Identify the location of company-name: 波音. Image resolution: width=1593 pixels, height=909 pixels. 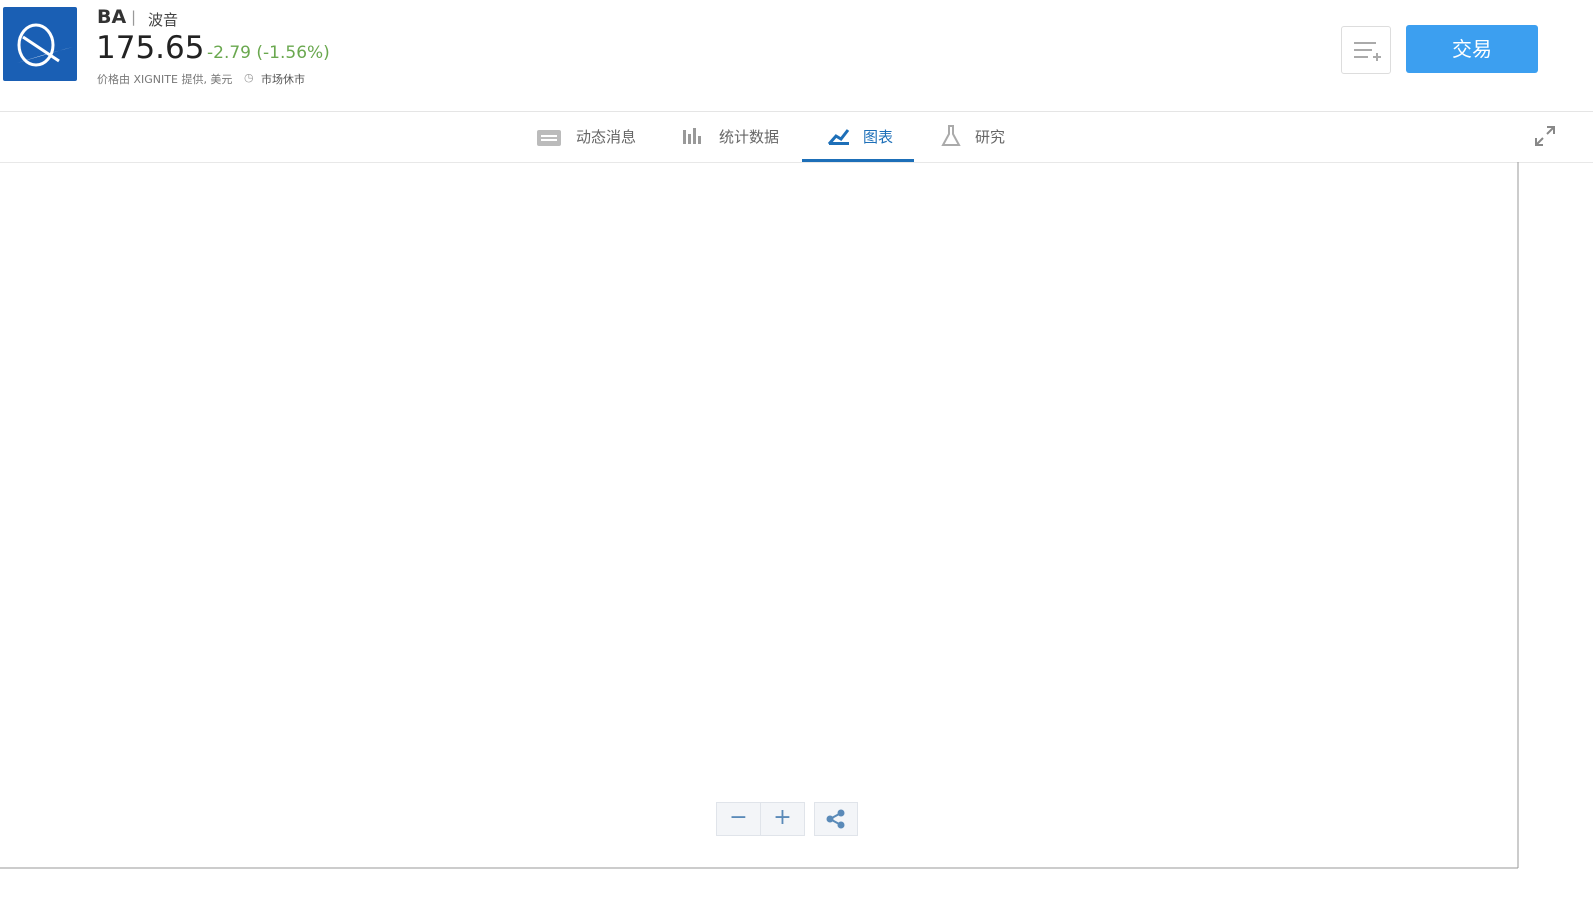
(163, 20).